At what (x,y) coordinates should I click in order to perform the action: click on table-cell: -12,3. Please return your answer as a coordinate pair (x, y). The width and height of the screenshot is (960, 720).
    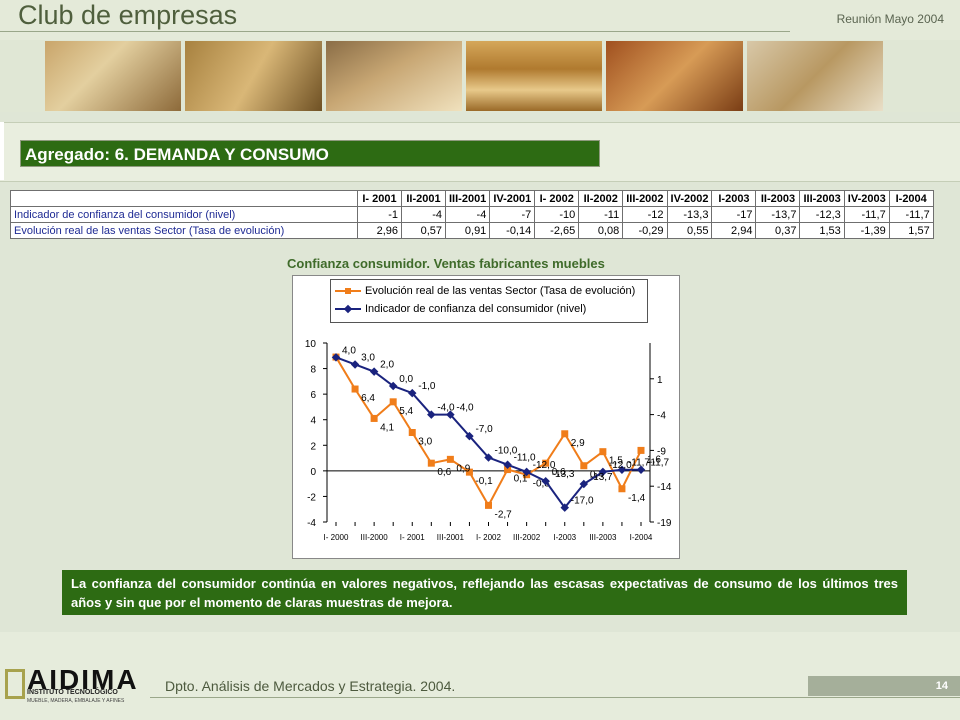
    Looking at the image, I should click on (822, 214).